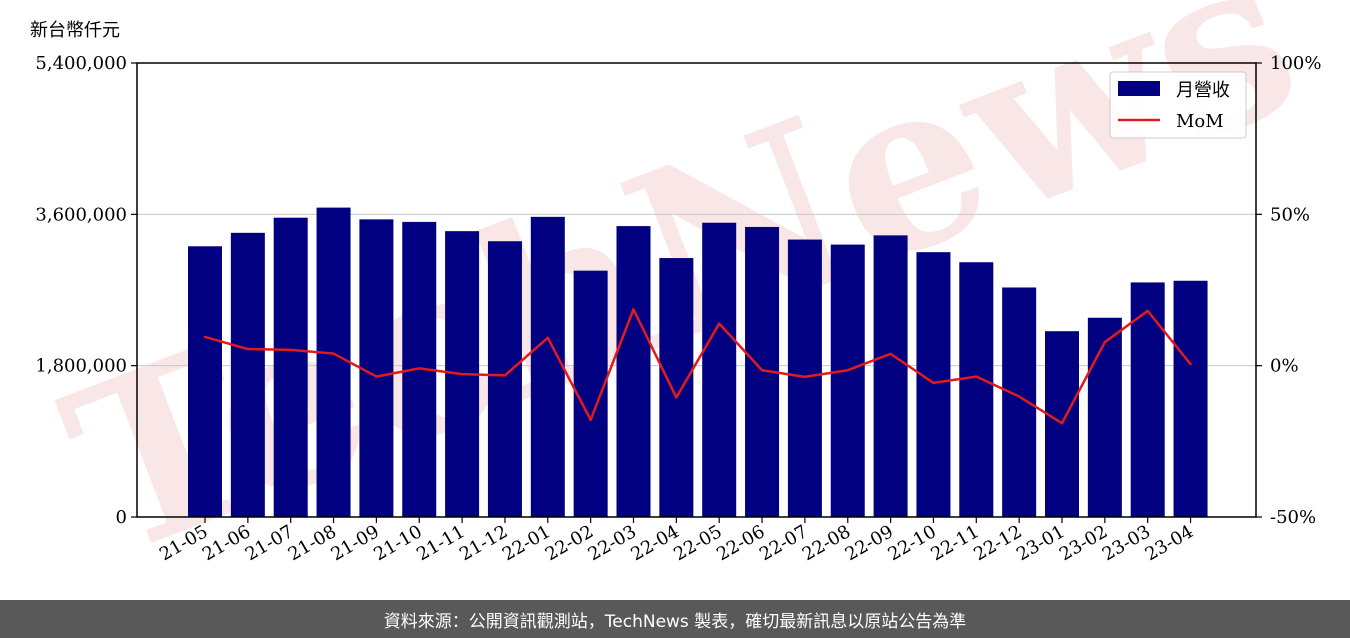 The width and height of the screenshot is (1350, 638). I want to click on x-tick-label: 22-07, so click(783, 543).